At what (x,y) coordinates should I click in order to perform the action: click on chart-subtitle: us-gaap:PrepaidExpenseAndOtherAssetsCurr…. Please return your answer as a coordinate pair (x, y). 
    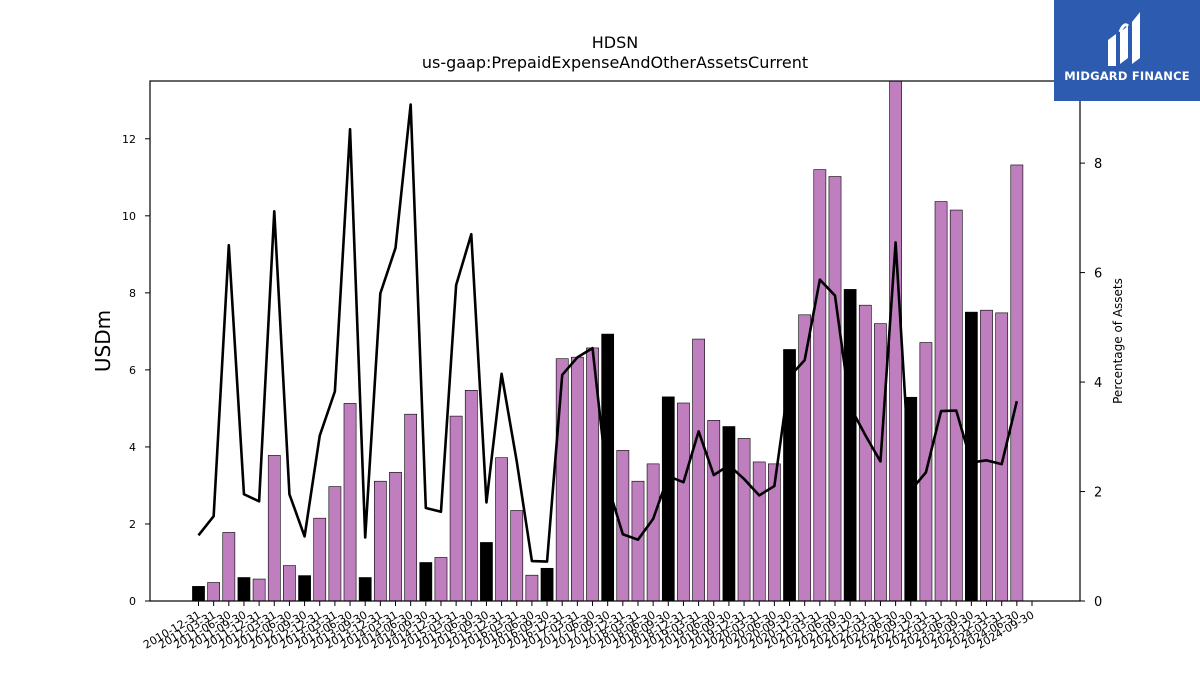
    Looking at the image, I should click on (615, 62).